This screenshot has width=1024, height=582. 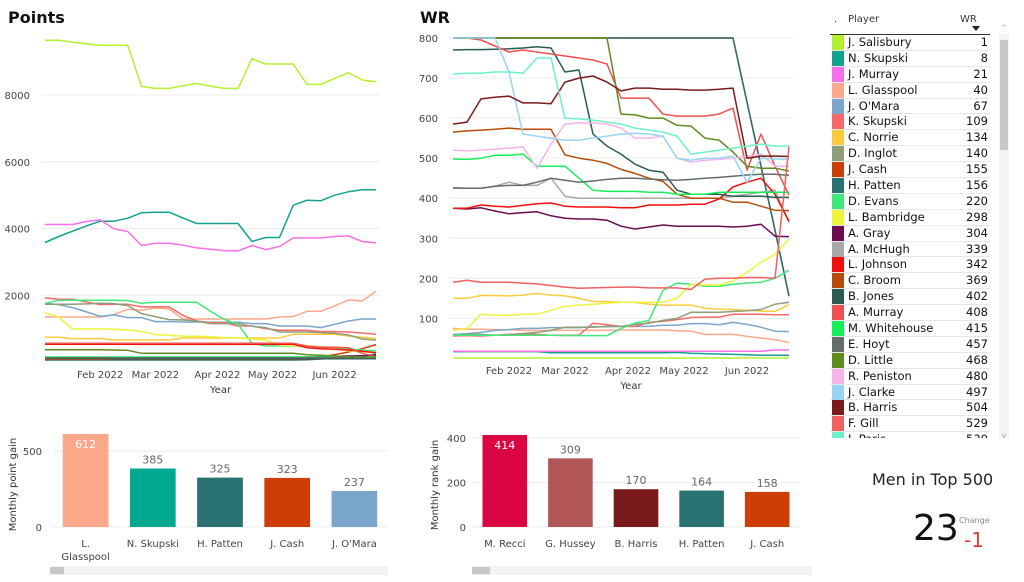 What do you see at coordinates (211, 337) in the screenshot?
I see `series-line-c-norrie` at bounding box center [211, 337].